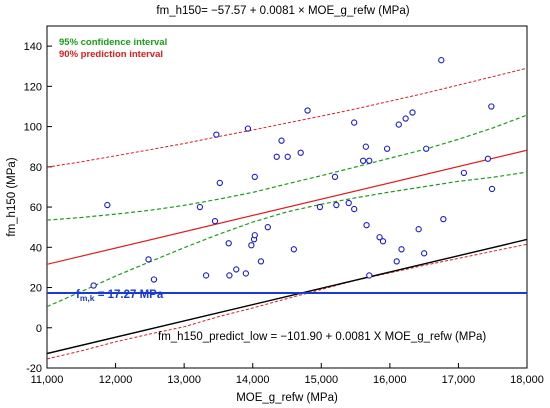 This screenshot has width=550, height=408. Describe the element at coordinates (34, 369) in the screenshot. I see `y-tick-label: -20` at that location.